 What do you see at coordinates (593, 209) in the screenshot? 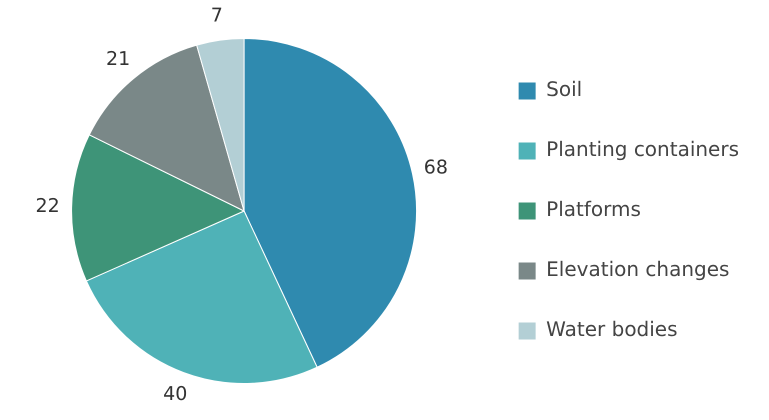
I see `legend-label: Platforms` at bounding box center [593, 209].